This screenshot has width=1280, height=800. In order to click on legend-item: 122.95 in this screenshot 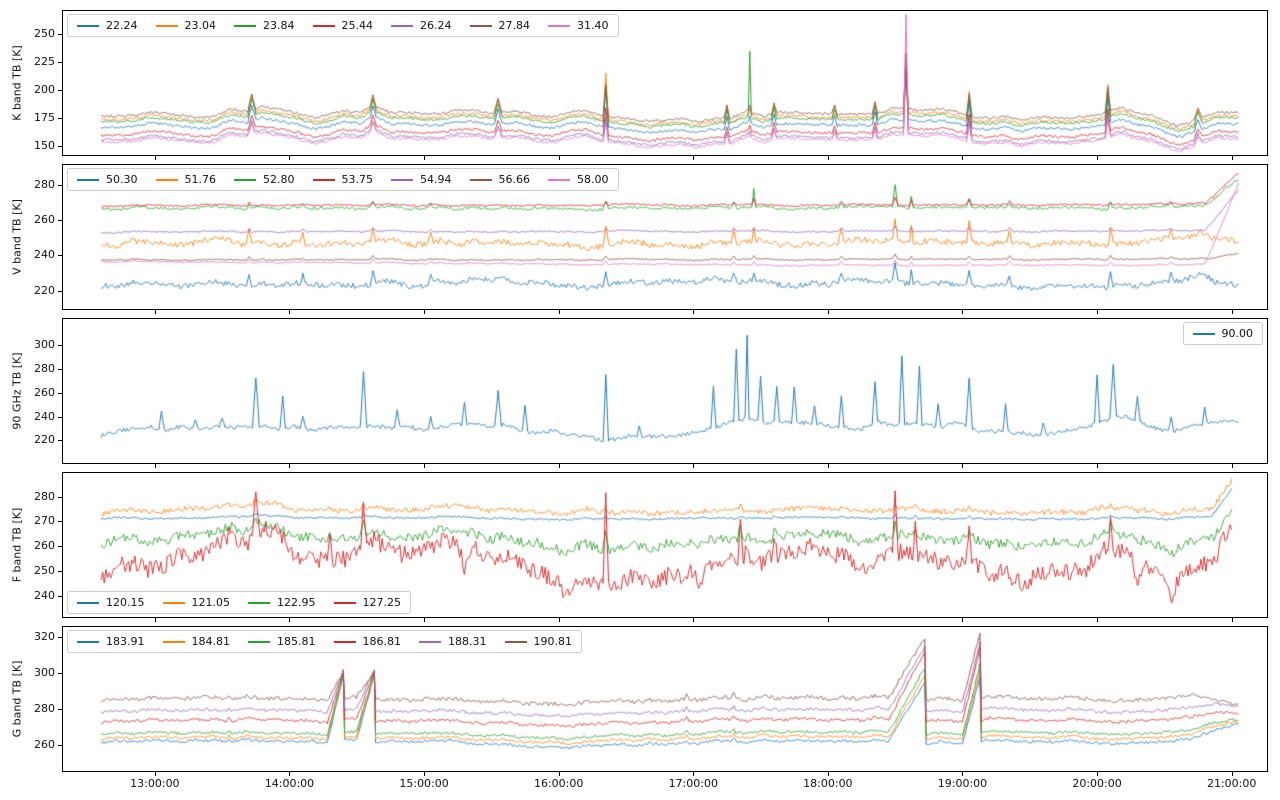, I will do `click(282, 602)`.